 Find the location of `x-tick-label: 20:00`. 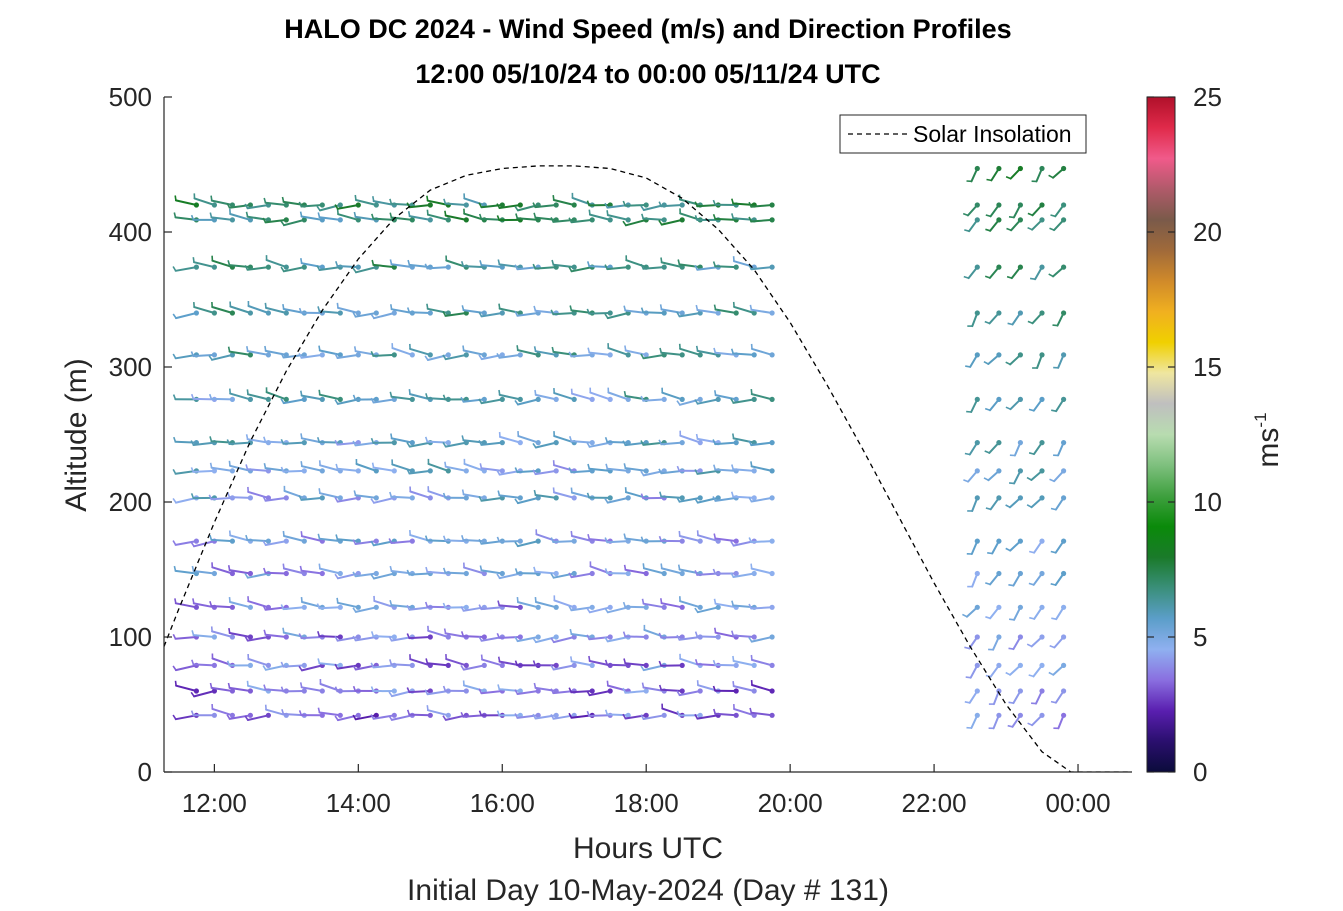

x-tick-label: 20:00 is located at coordinates (790, 803).